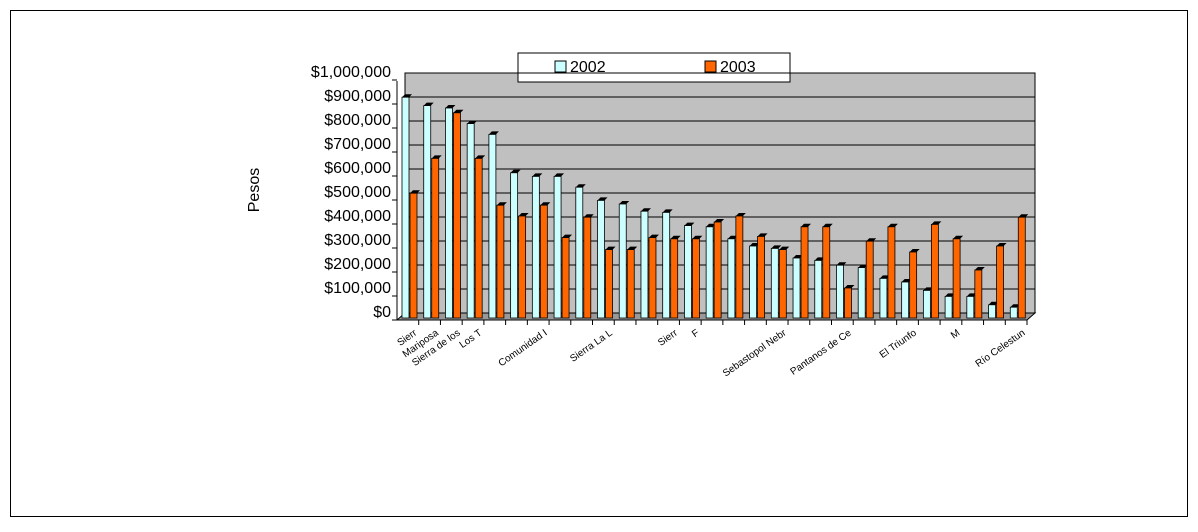 The width and height of the screenshot is (1198, 532). I want to click on x-tick-label: F, so click(695, 334).